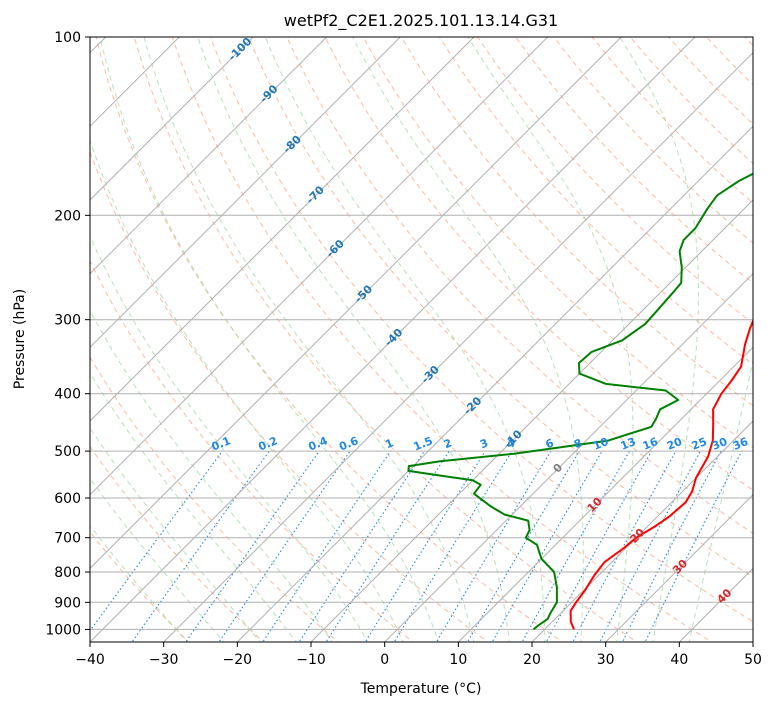 Image resolution: width=775 pixels, height=708 pixels. I want to click on y-tick-label: 100, so click(67, 38).